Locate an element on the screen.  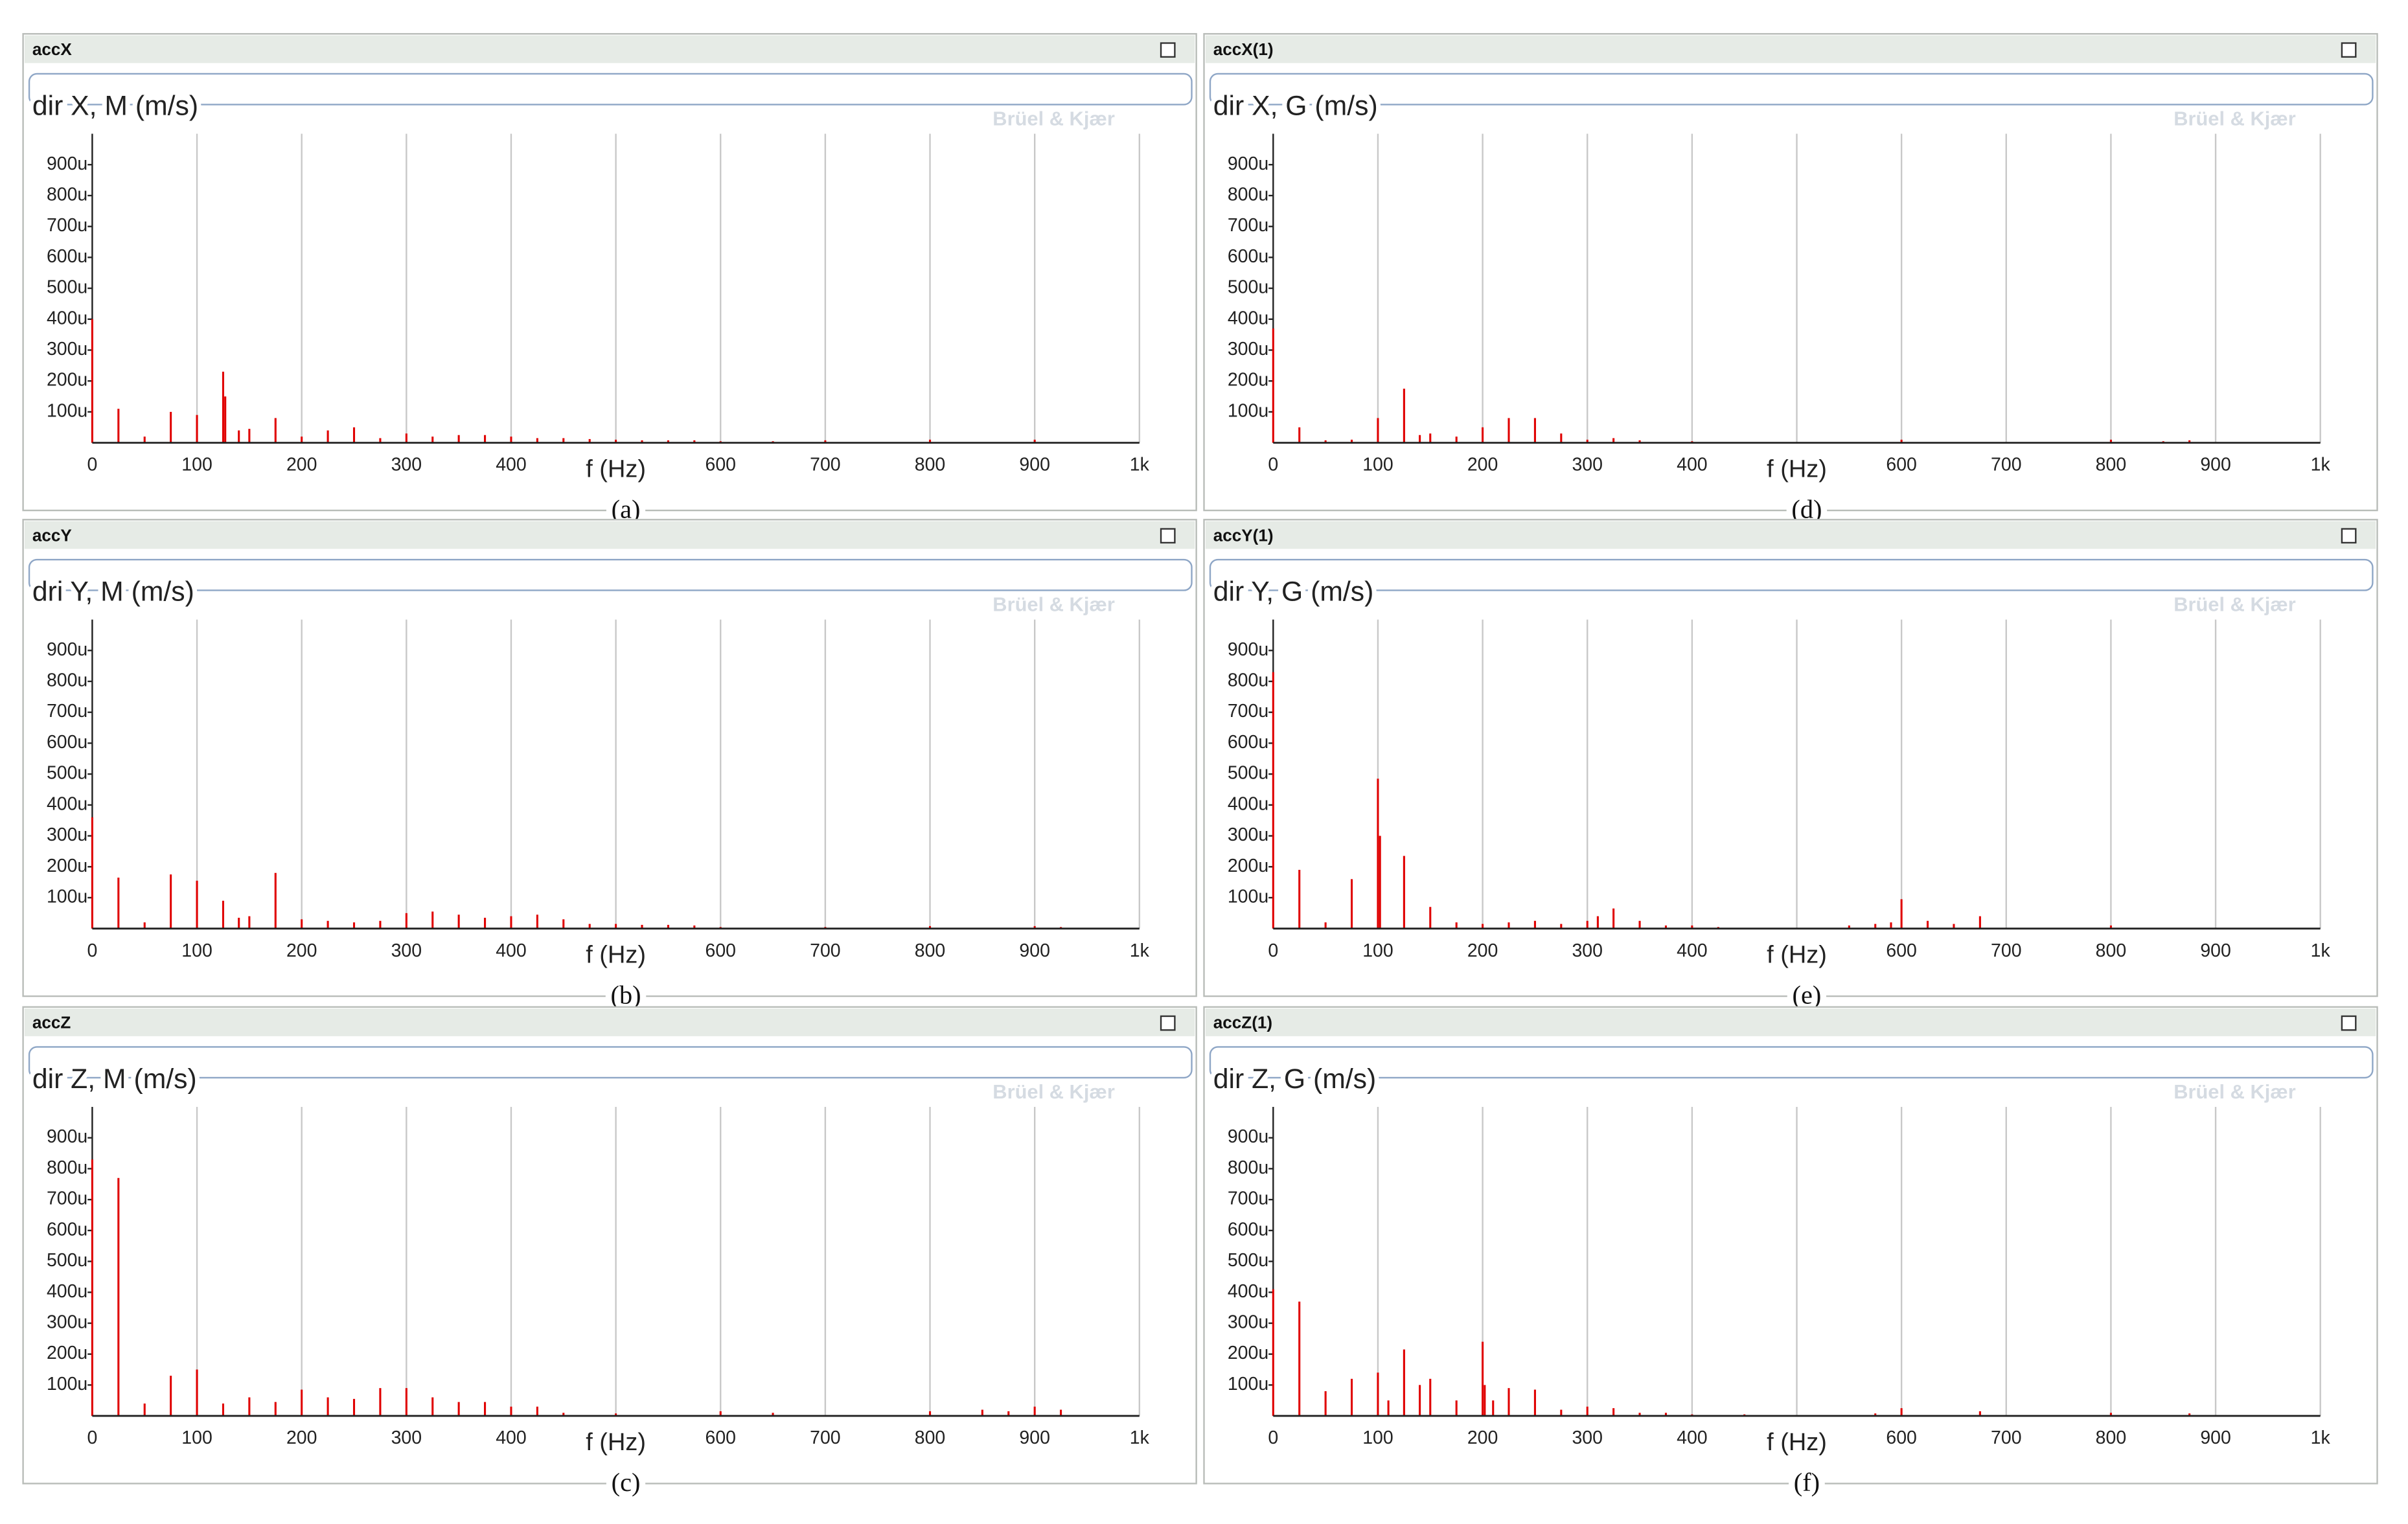
x-tick-label: 600 is located at coordinates (721, 950).